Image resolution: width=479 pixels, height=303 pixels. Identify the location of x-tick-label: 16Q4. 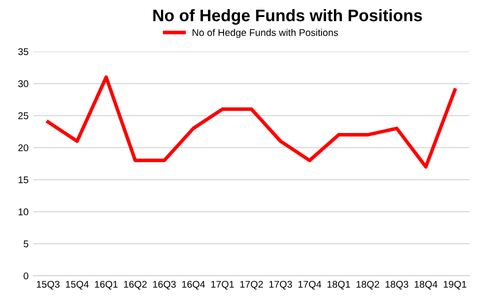
(193, 285).